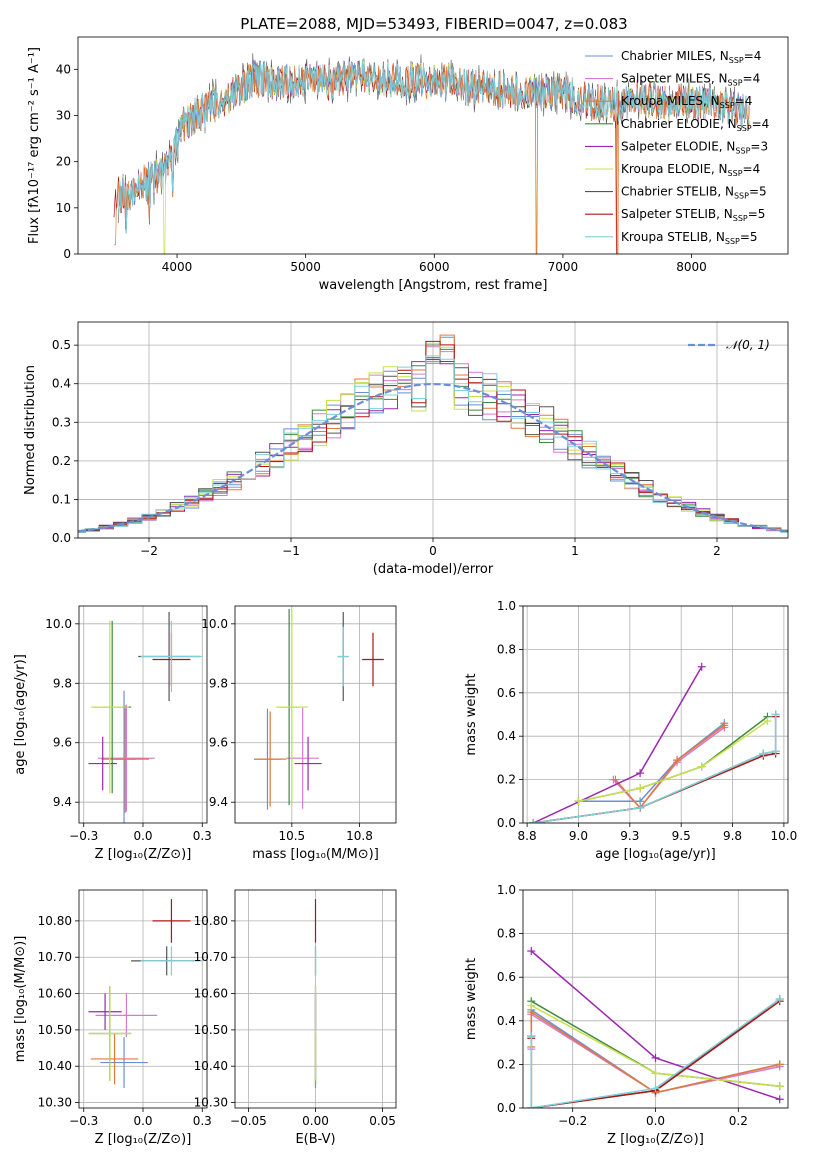 The height and width of the screenshot is (1170, 819). What do you see at coordinates (506, 606) in the screenshot?
I see `age_weight-y-tick-label: 1.0` at bounding box center [506, 606].